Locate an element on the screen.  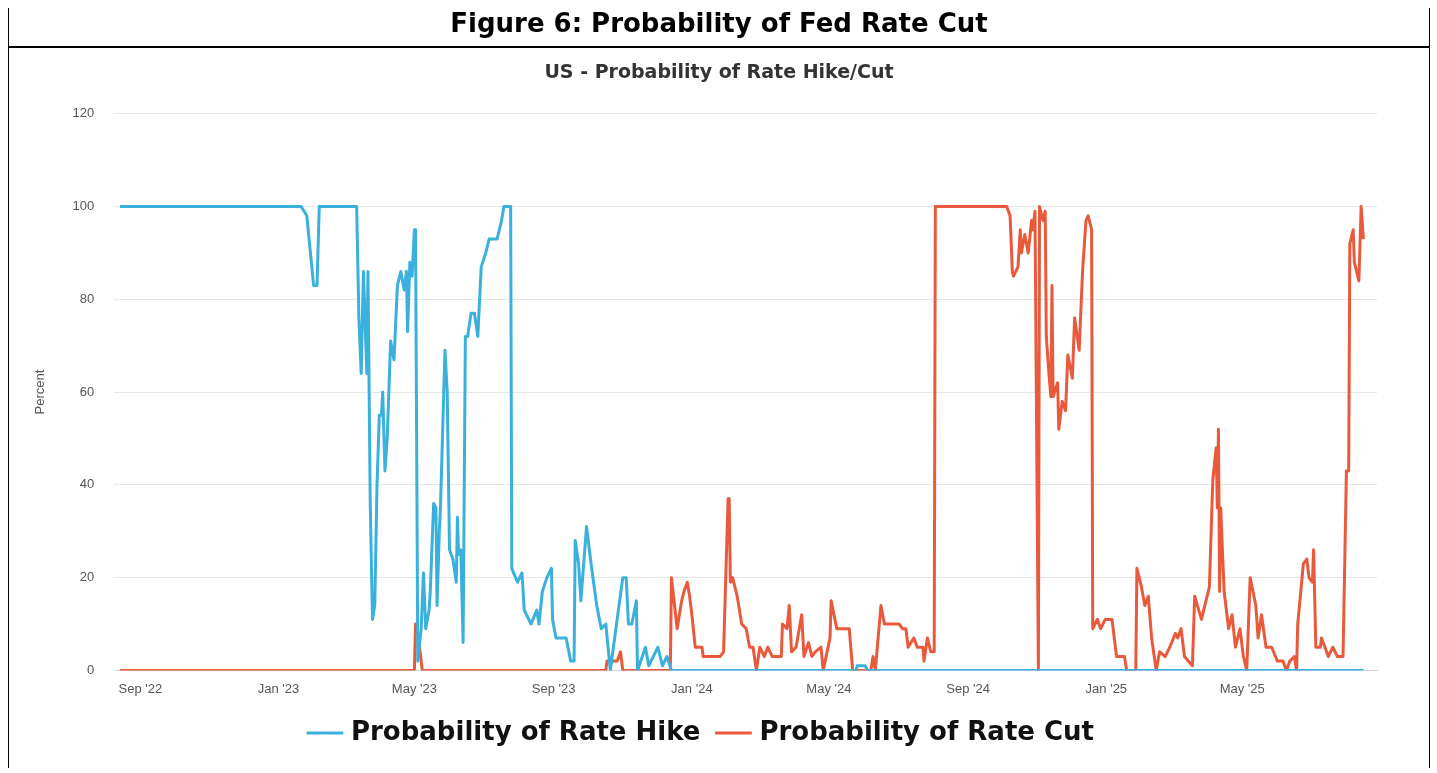
y-tick-label: 100 is located at coordinates (83, 206).